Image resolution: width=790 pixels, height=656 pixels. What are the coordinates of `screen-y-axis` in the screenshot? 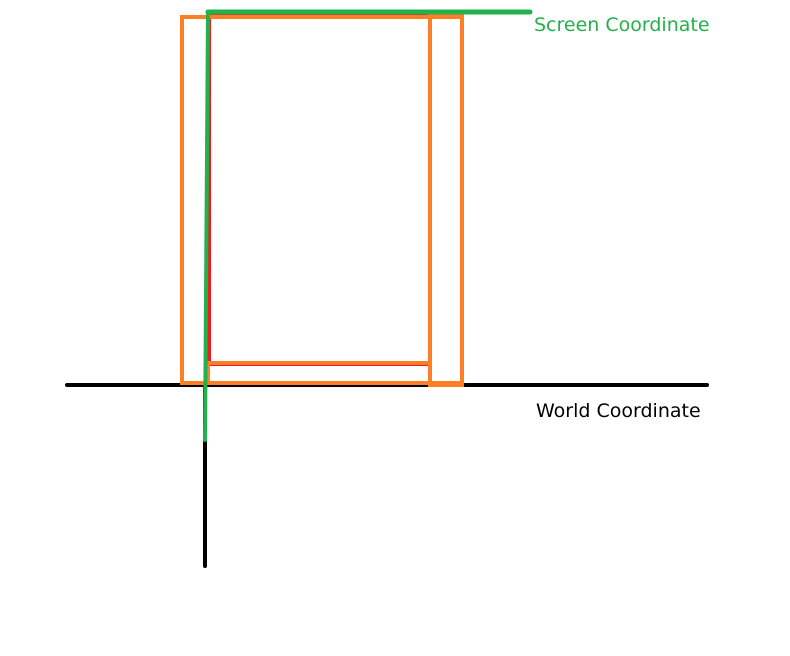 It's located at (206, 226).